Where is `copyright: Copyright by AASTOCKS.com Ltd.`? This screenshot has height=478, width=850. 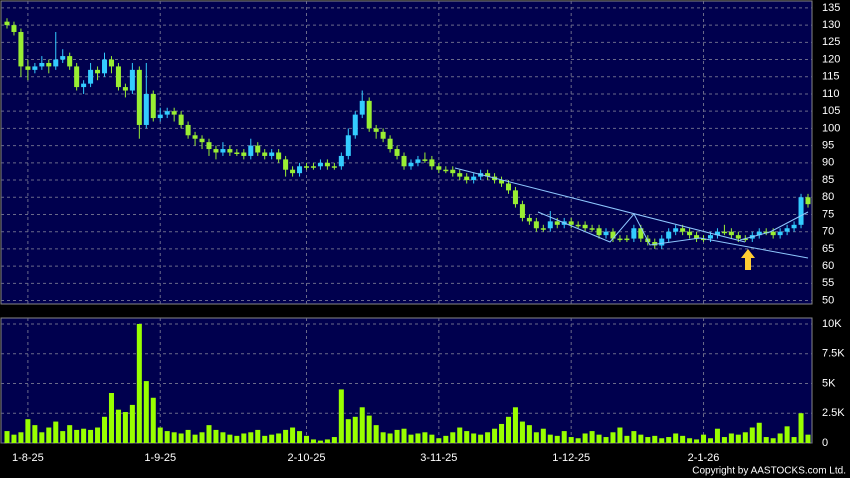
copyright: Copyright by AASTOCKS.com Ltd. is located at coordinates (769, 471).